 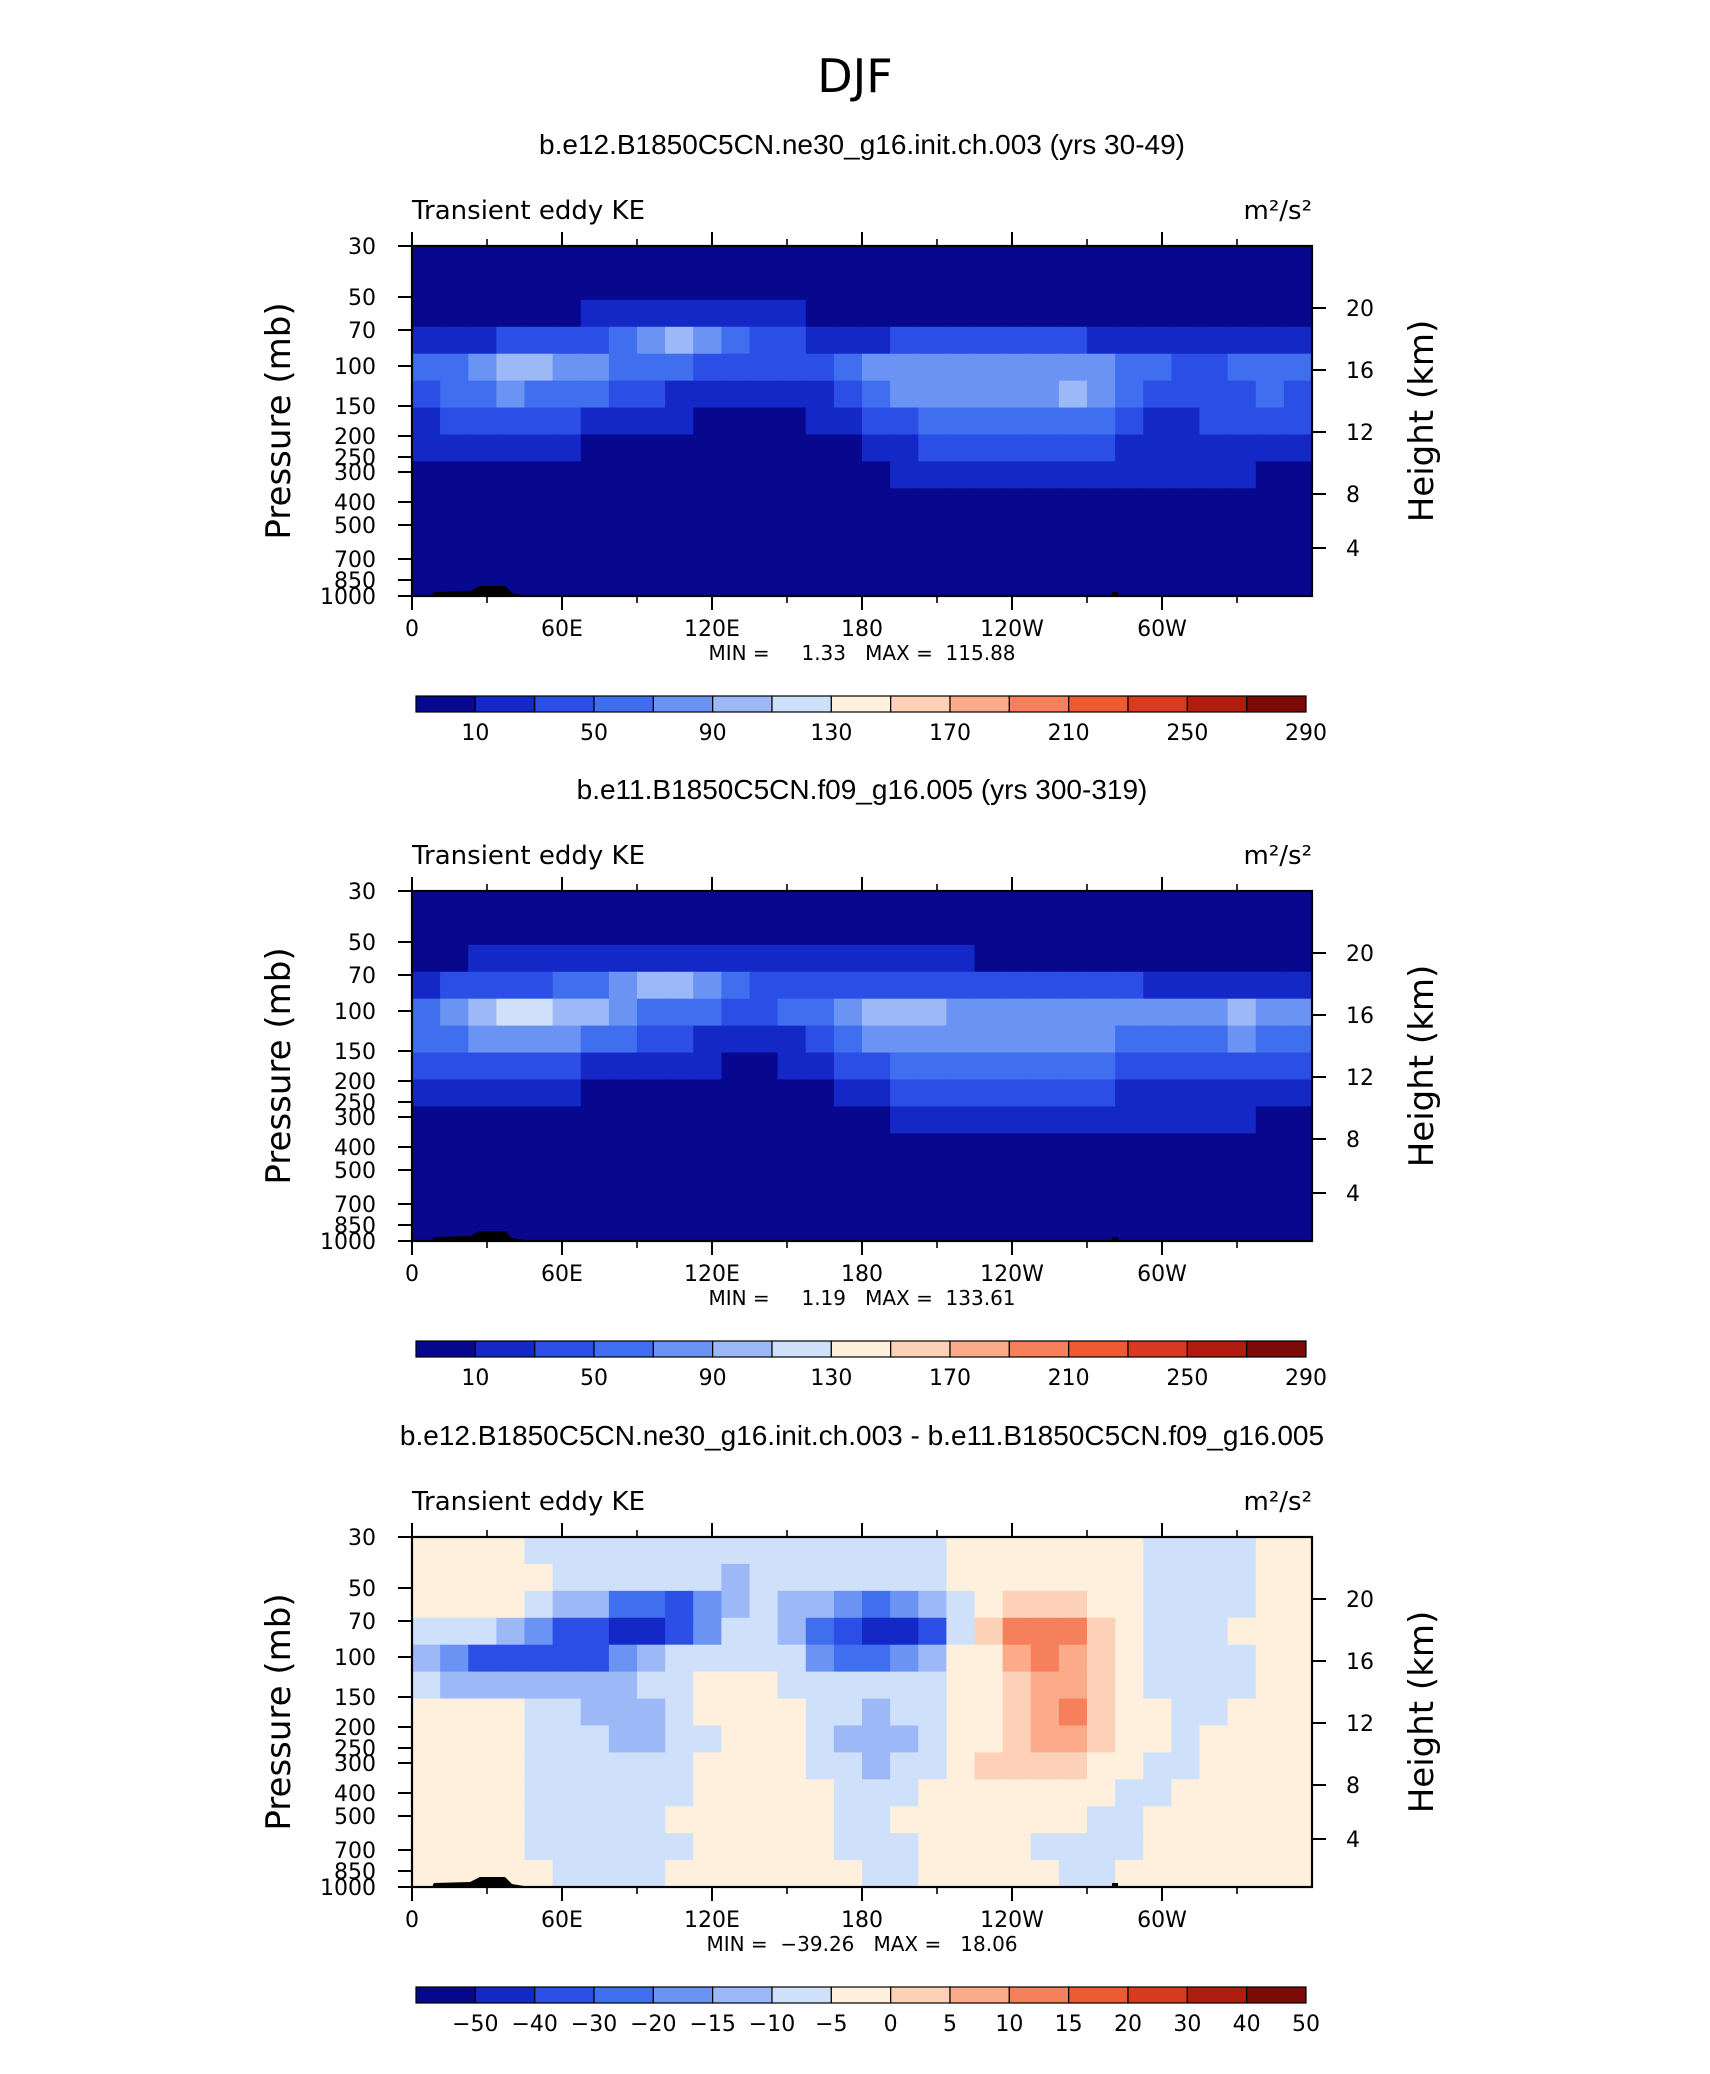 I want to click on min-max-stats: MIN = 1.33 MAX = 115.88, so click(x=861, y=653).